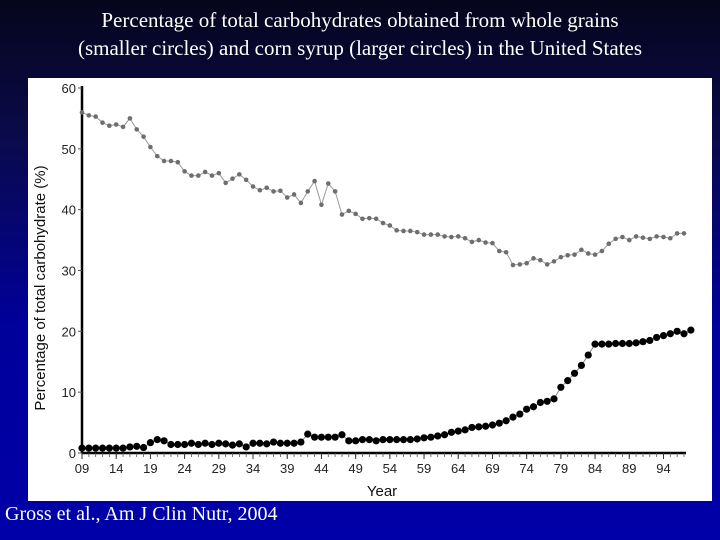 This screenshot has height=540, width=720. Describe the element at coordinates (629, 468) in the screenshot. I see `x-tick-label: 89` at that location.